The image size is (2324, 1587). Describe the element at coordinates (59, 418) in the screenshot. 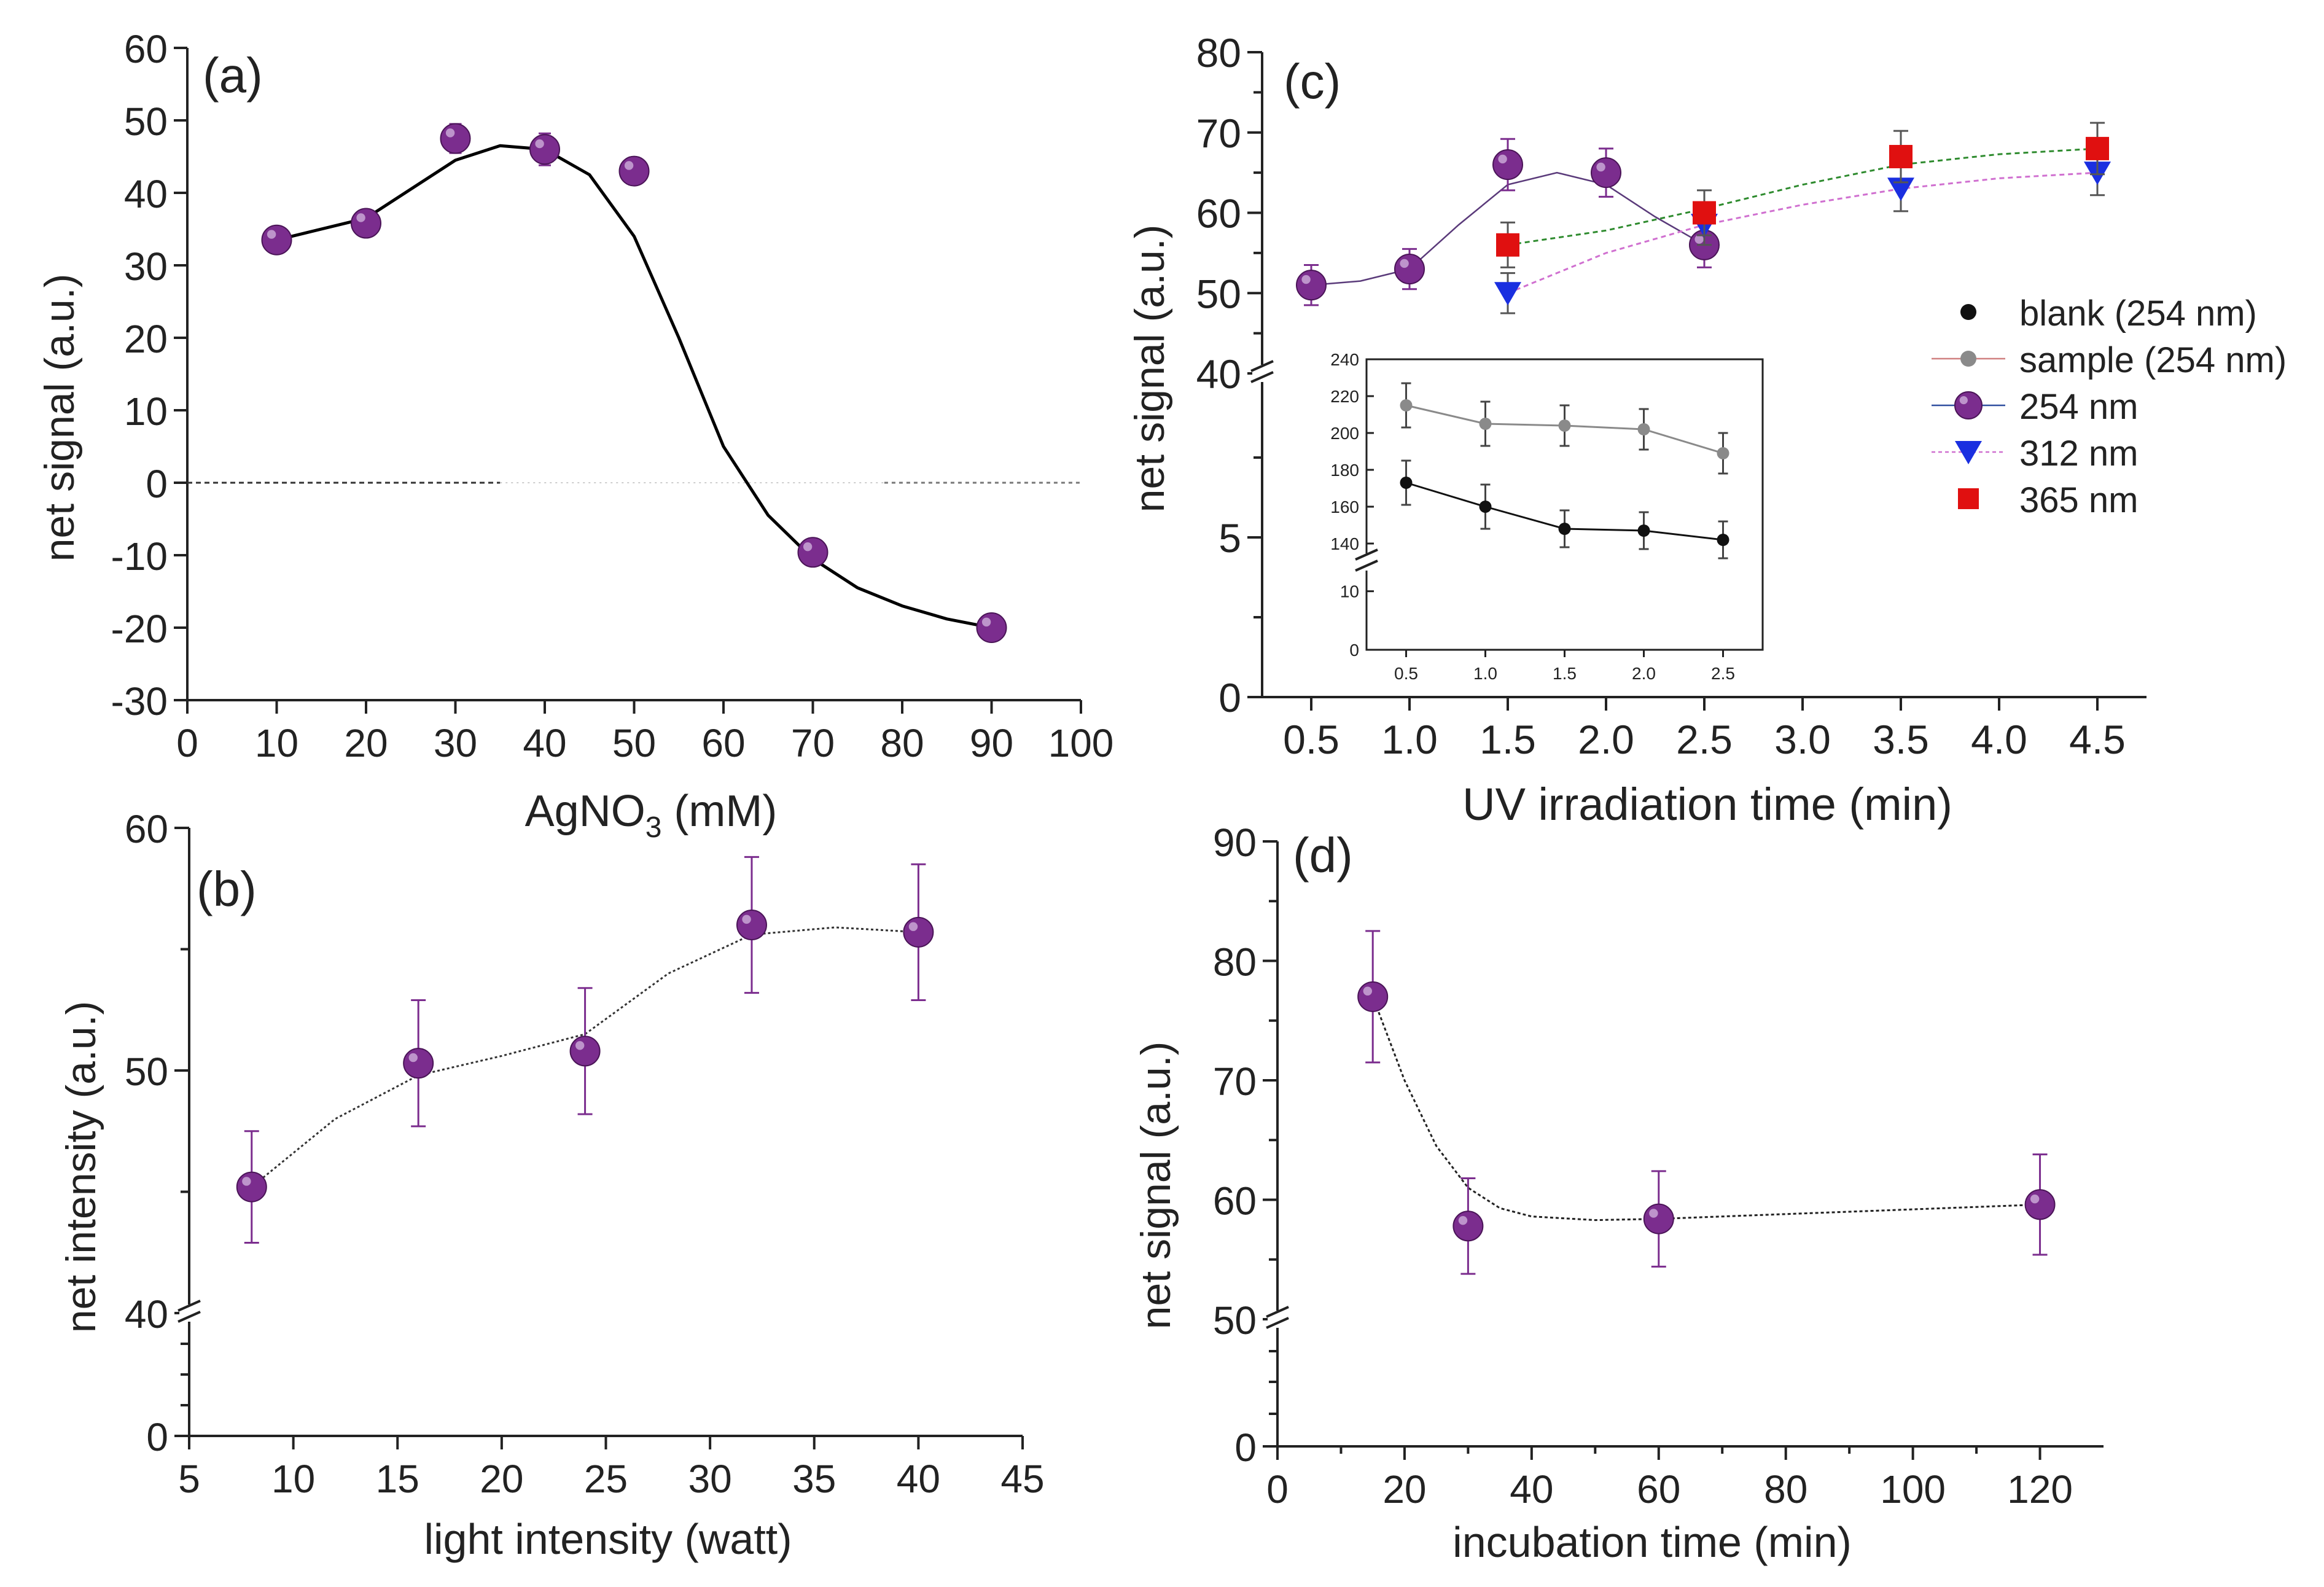

I see `y-axis-label-a: net signal (a.u.)` at that location.